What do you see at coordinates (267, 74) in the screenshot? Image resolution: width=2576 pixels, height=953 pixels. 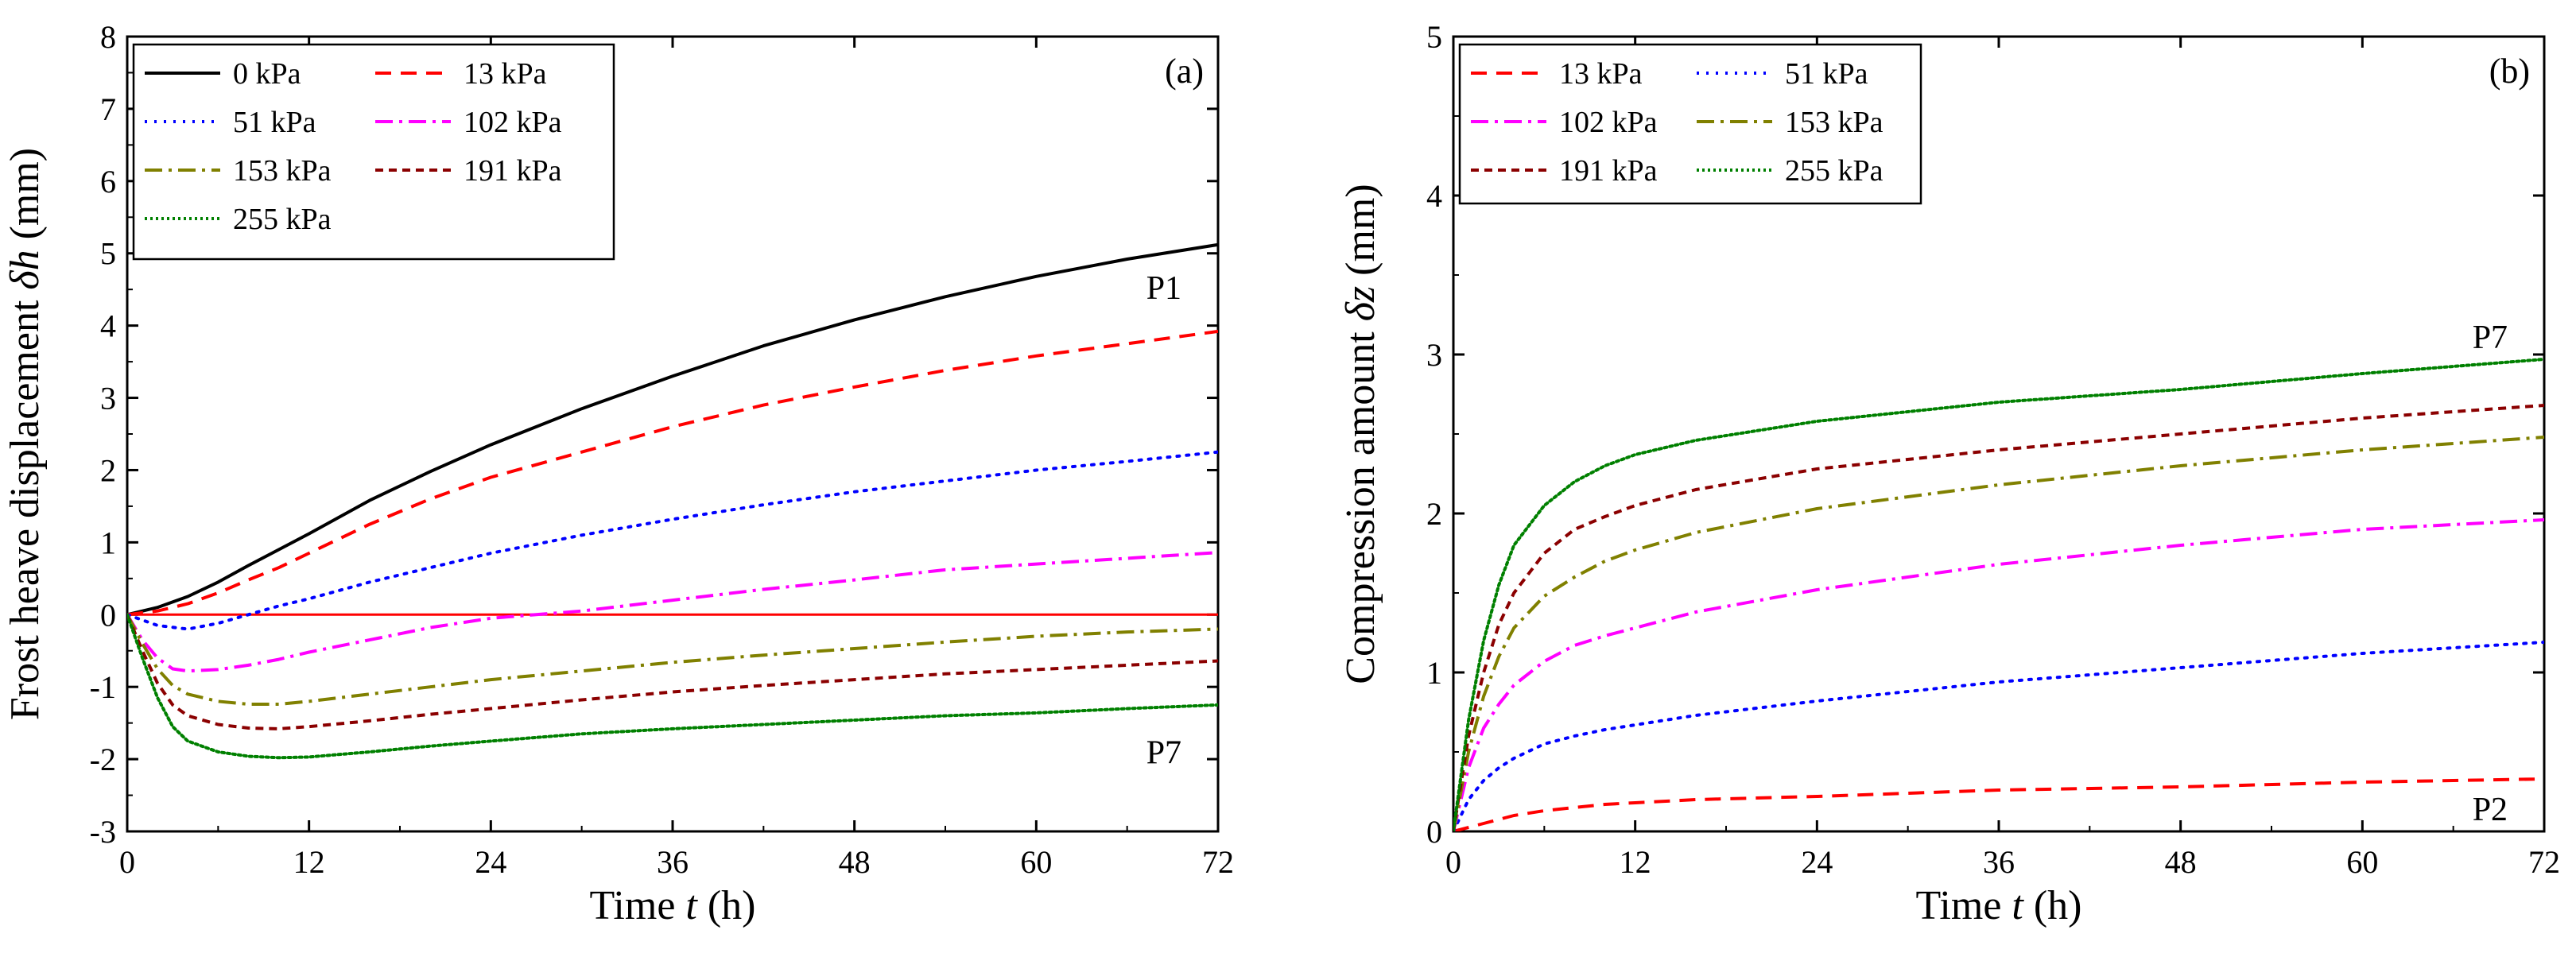 I see `legend-label: 0 kPa` at bounding box center [267, 74].